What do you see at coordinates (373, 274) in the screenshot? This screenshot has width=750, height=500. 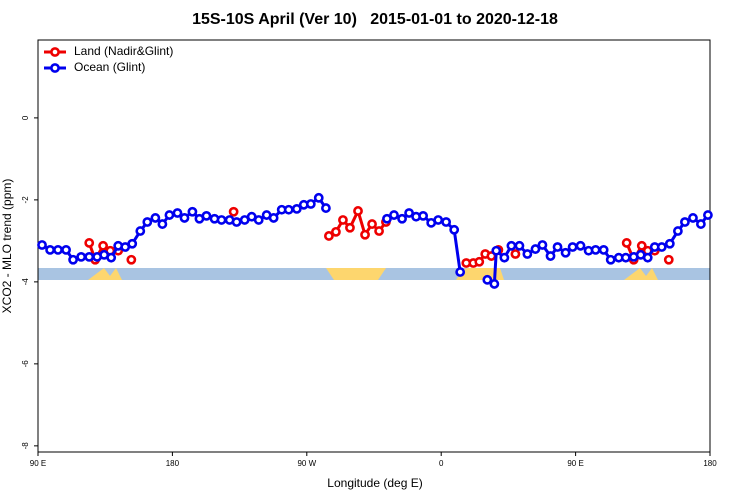 I see `land-band` at bounding box center [373, 274].